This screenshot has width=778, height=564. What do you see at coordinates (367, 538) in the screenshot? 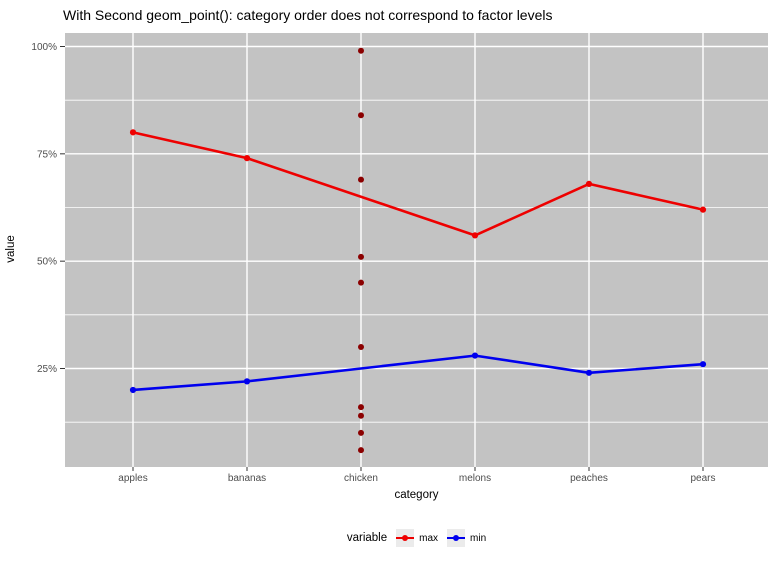
I see `legend-title: variable` at bounding box center [367, 538].